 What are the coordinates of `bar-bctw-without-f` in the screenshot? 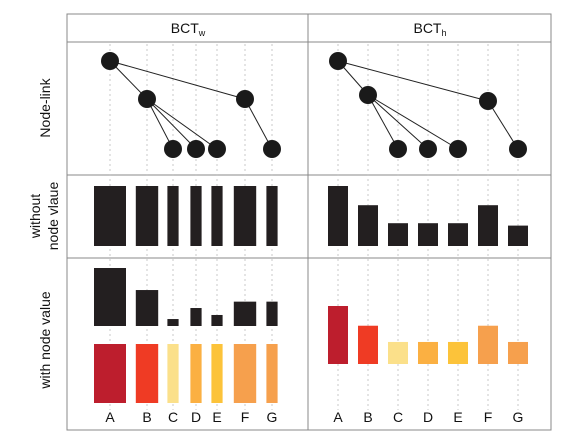 It's located at (245, 216).